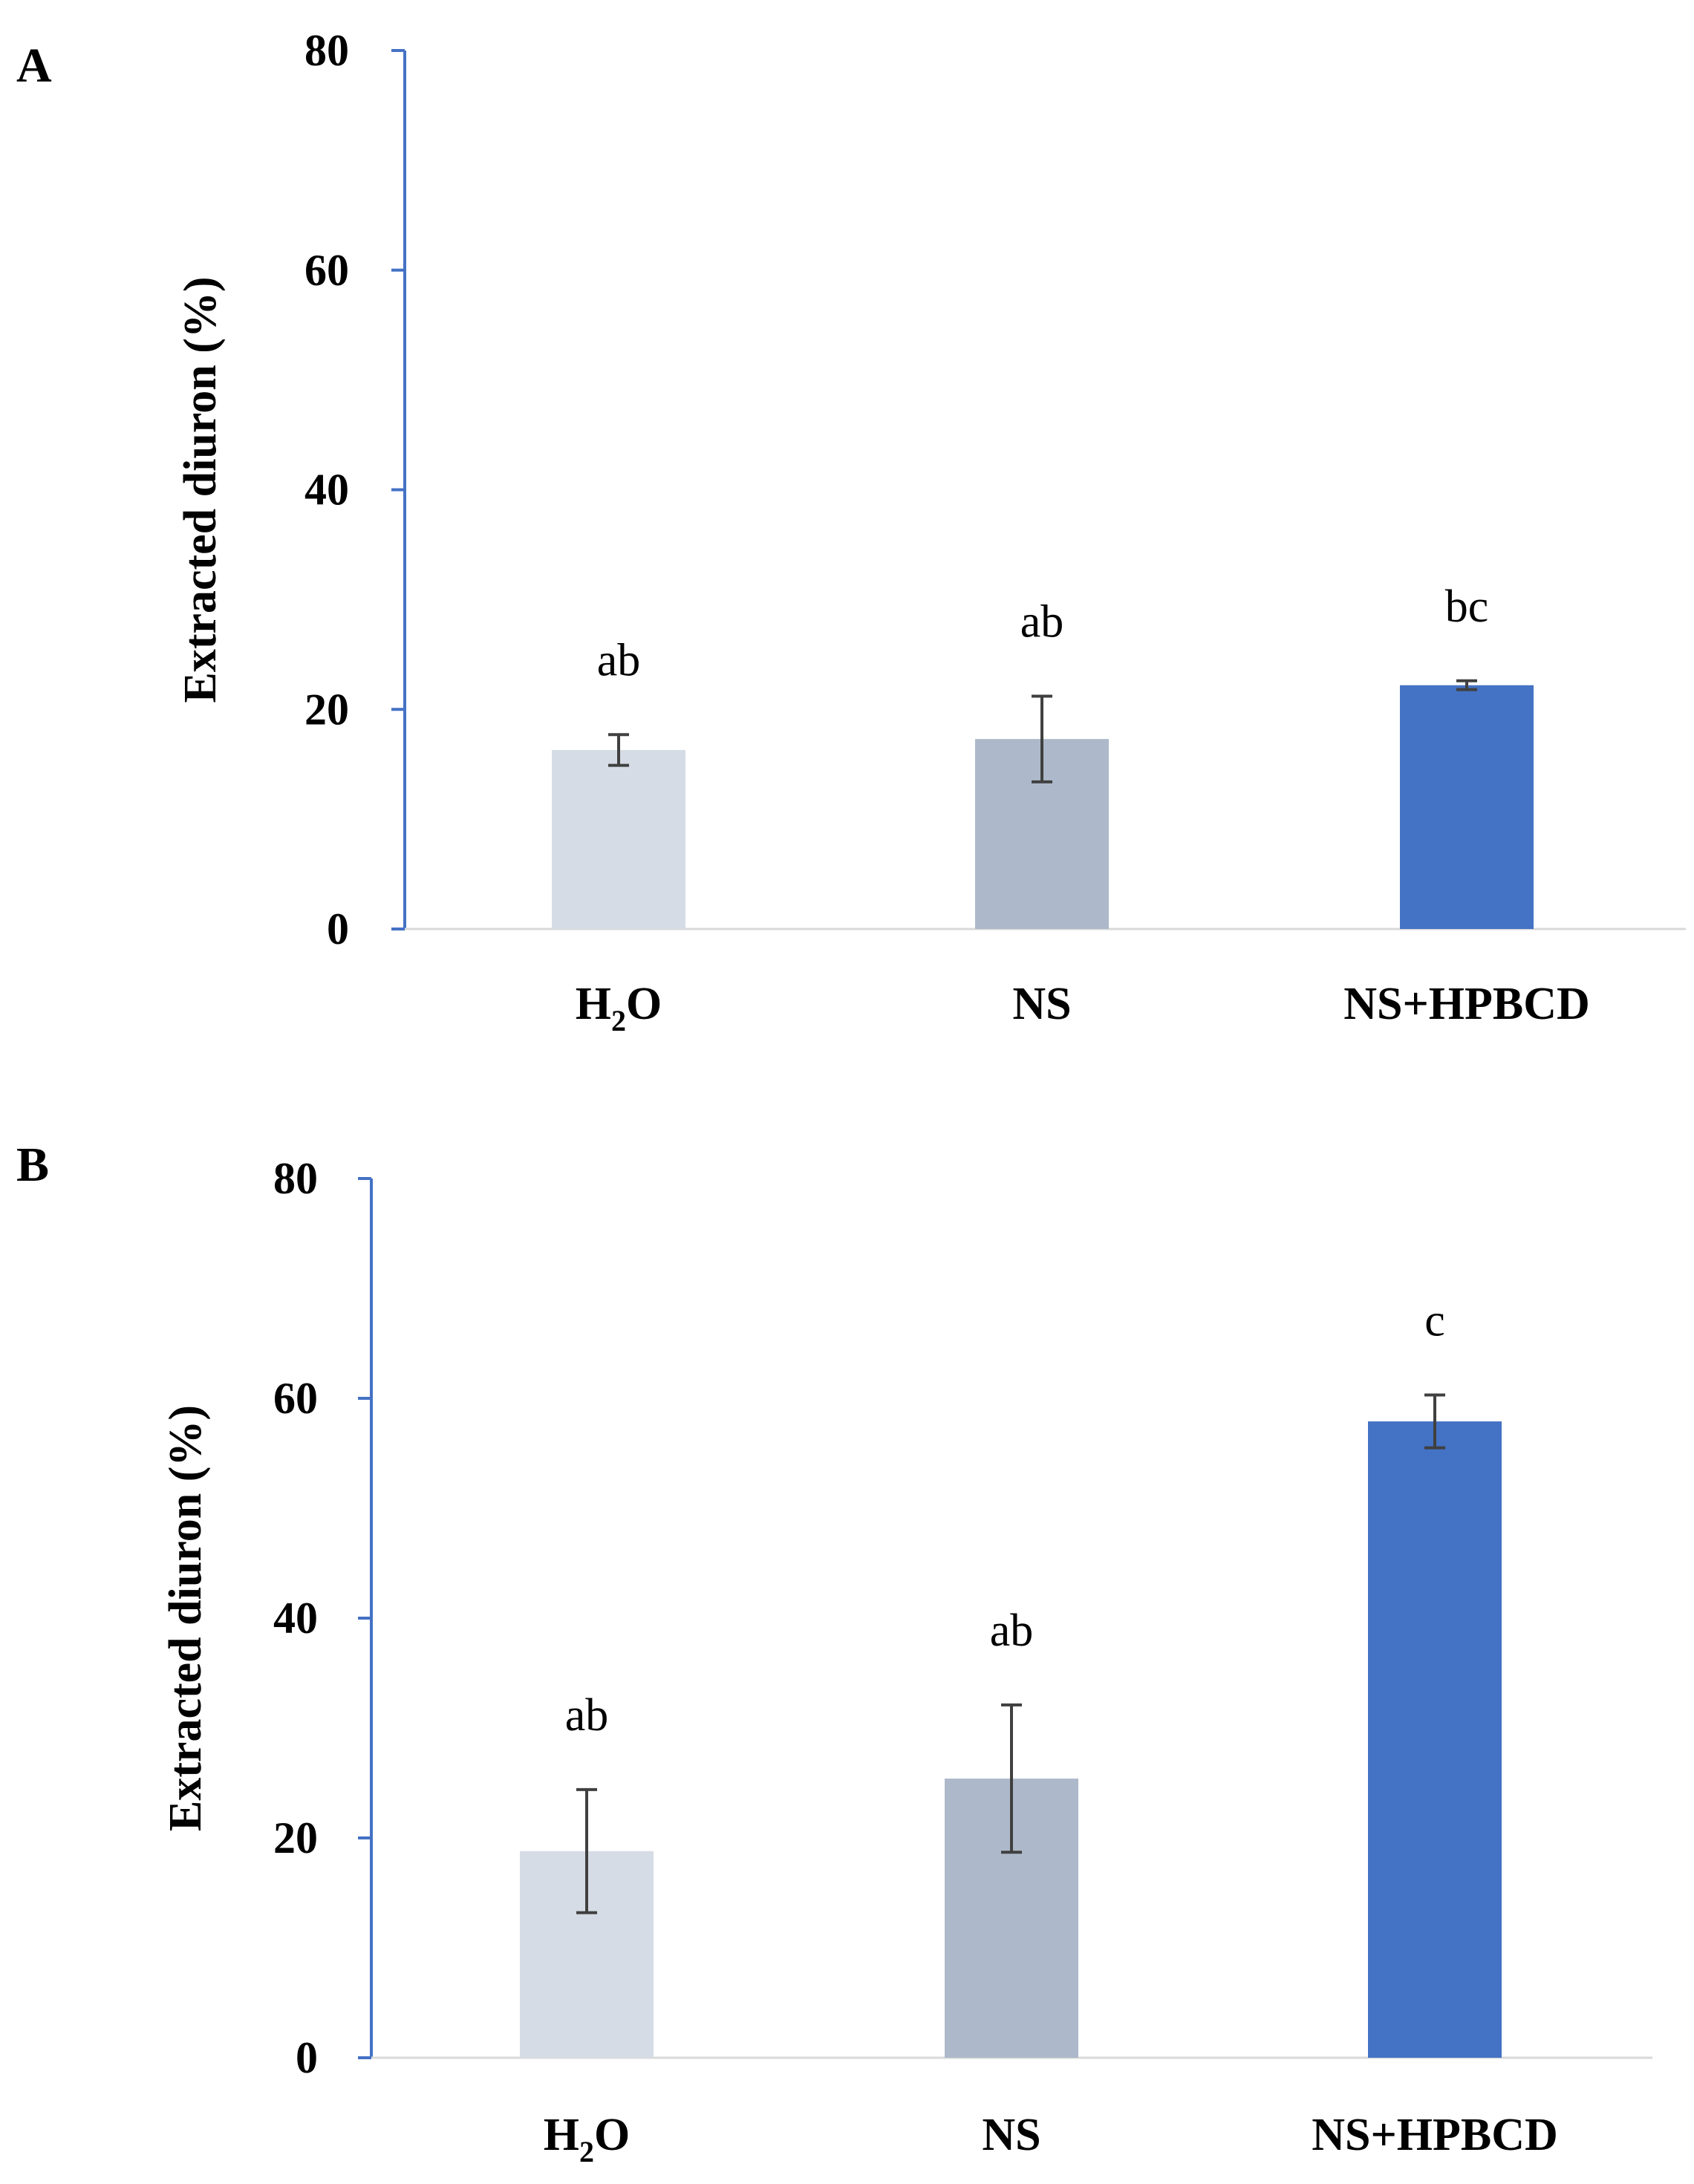 The image size is (1694, 2184). I want to click on panel-letter-b: B, so click(32, 1165).